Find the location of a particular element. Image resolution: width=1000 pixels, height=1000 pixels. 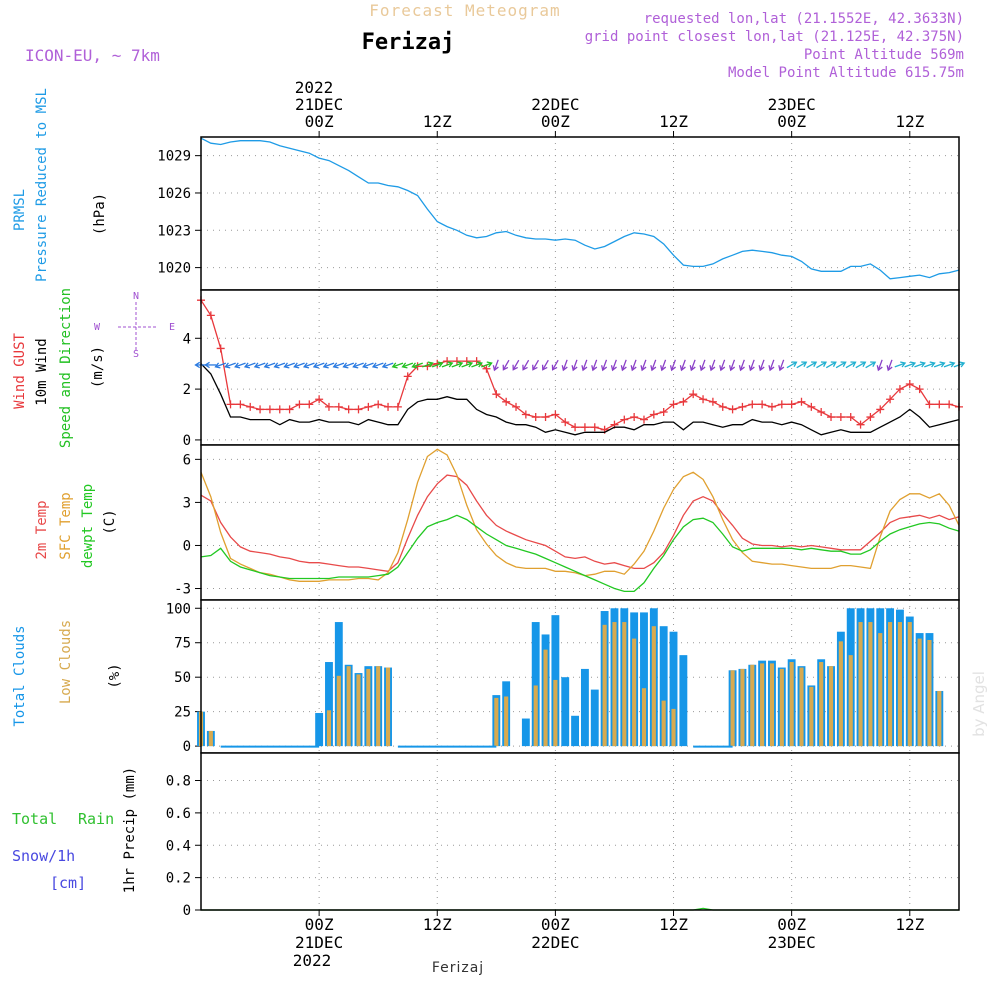

clouds-ytick-label-1: 25 is located at coordinates (182, 713).